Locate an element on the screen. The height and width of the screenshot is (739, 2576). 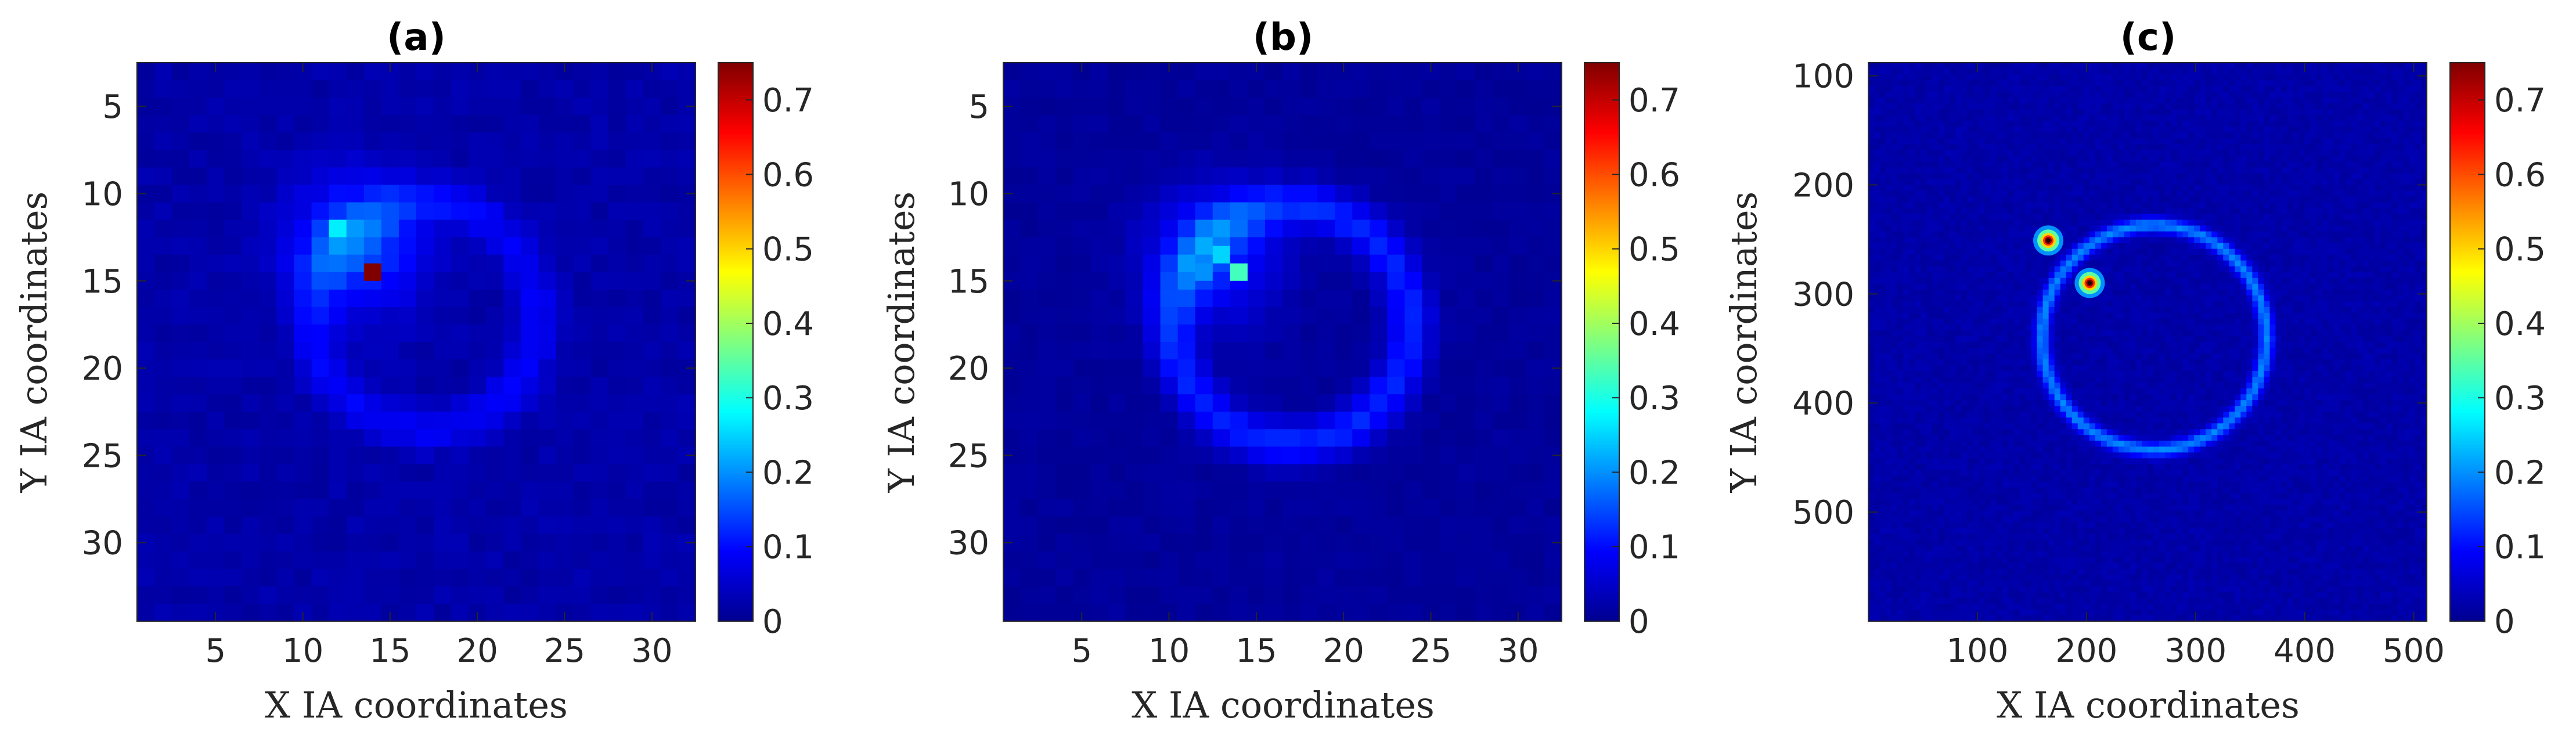
panel-a-xlabel: X IA coordinates is located at coordinates (416, 705).